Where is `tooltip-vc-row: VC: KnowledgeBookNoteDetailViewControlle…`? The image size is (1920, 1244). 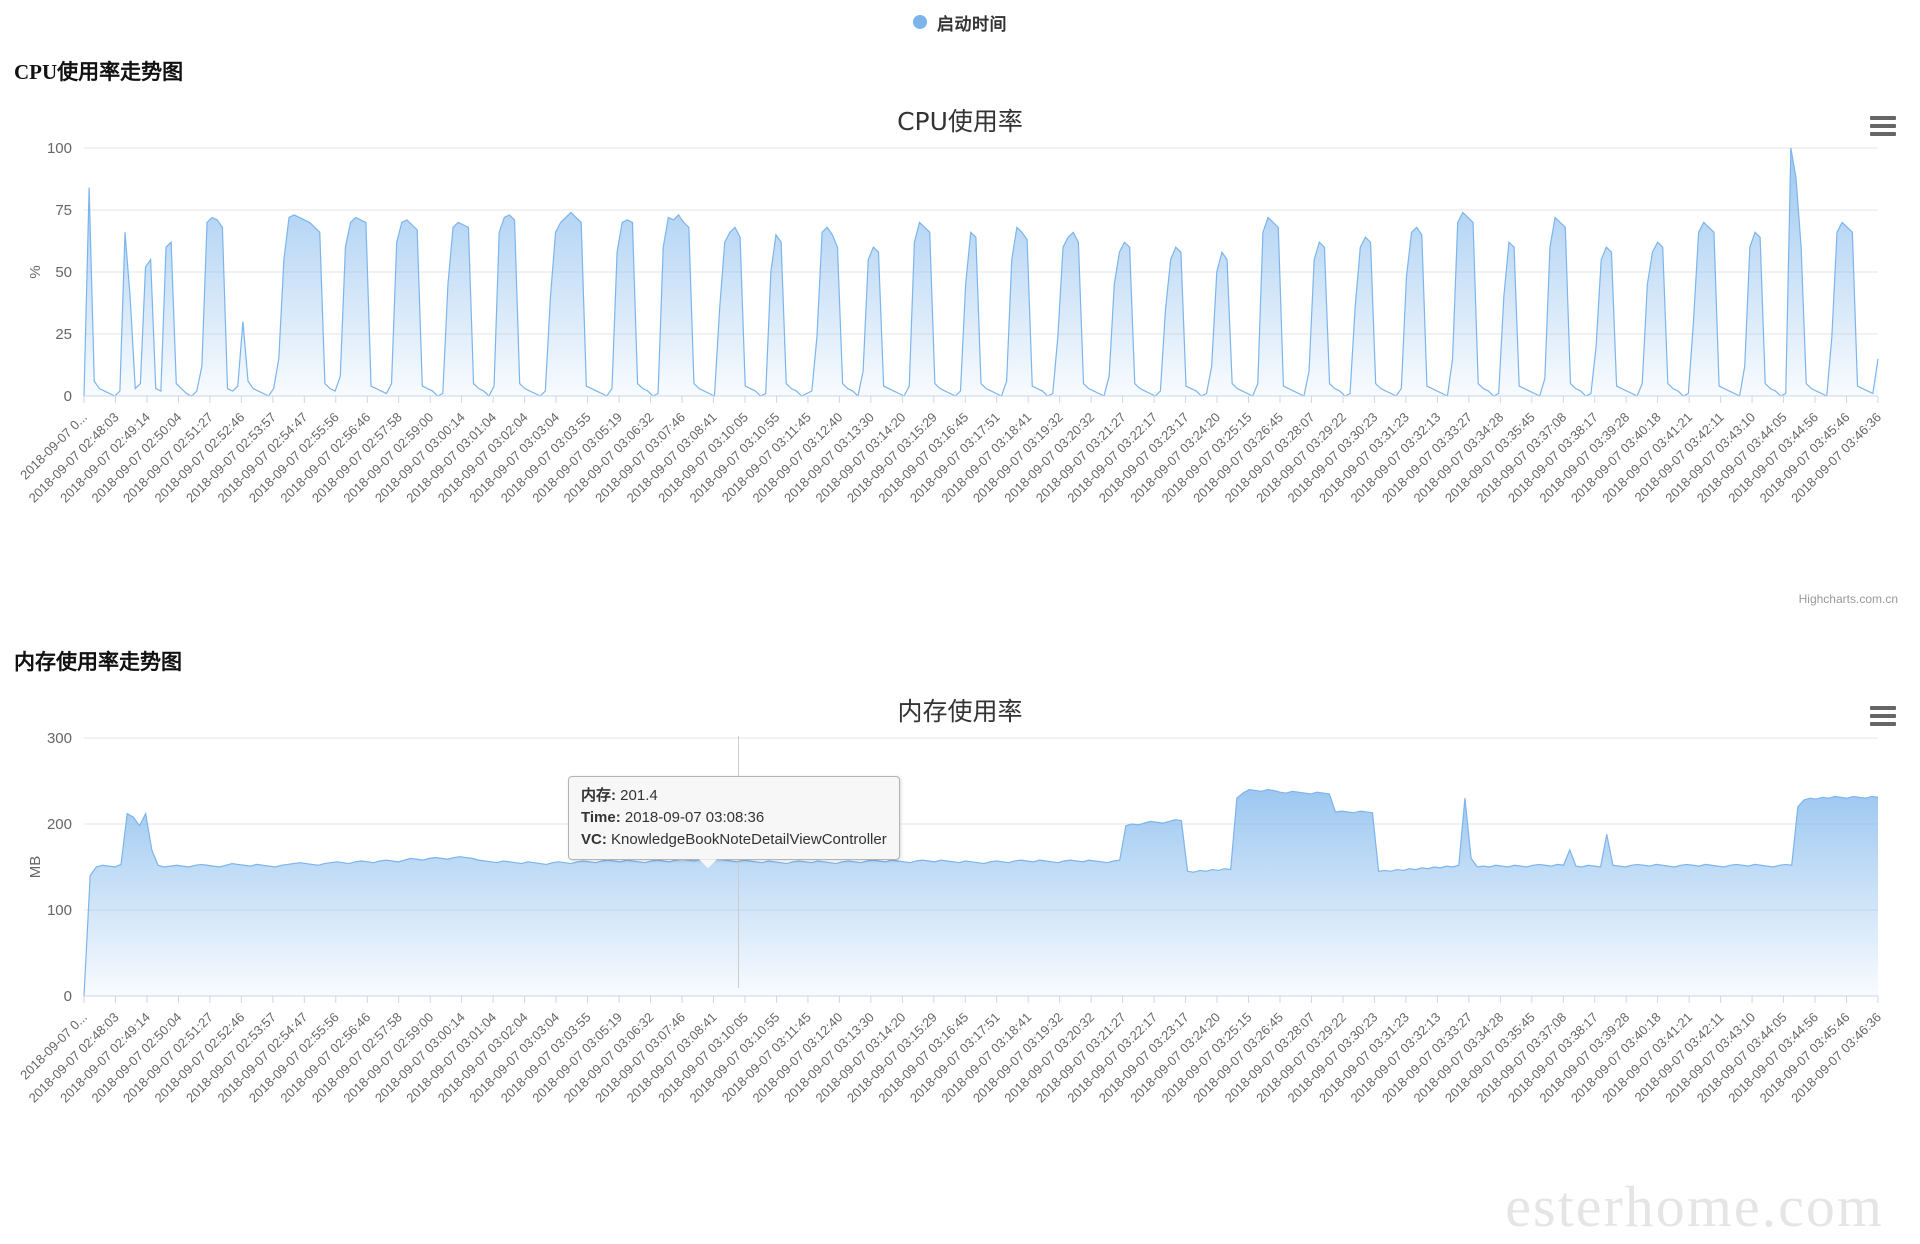
tooltip-vc-row: VC: KnowledgeBookNoteDetailViewControlle… is located at coordinates (734, 840).